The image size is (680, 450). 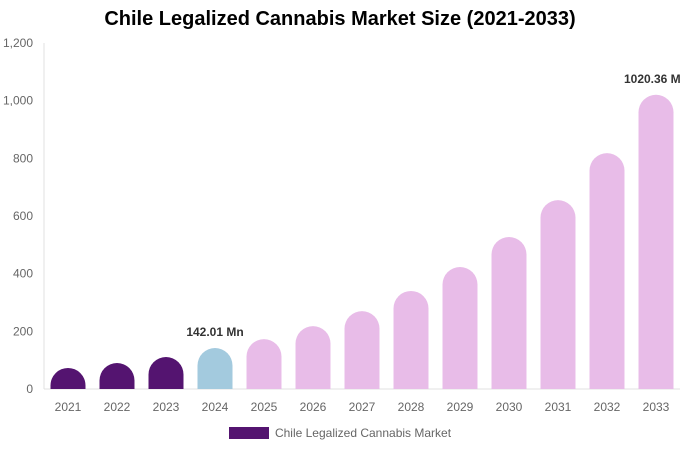 I want to click on bar-2029, so click(x=460, y=328).